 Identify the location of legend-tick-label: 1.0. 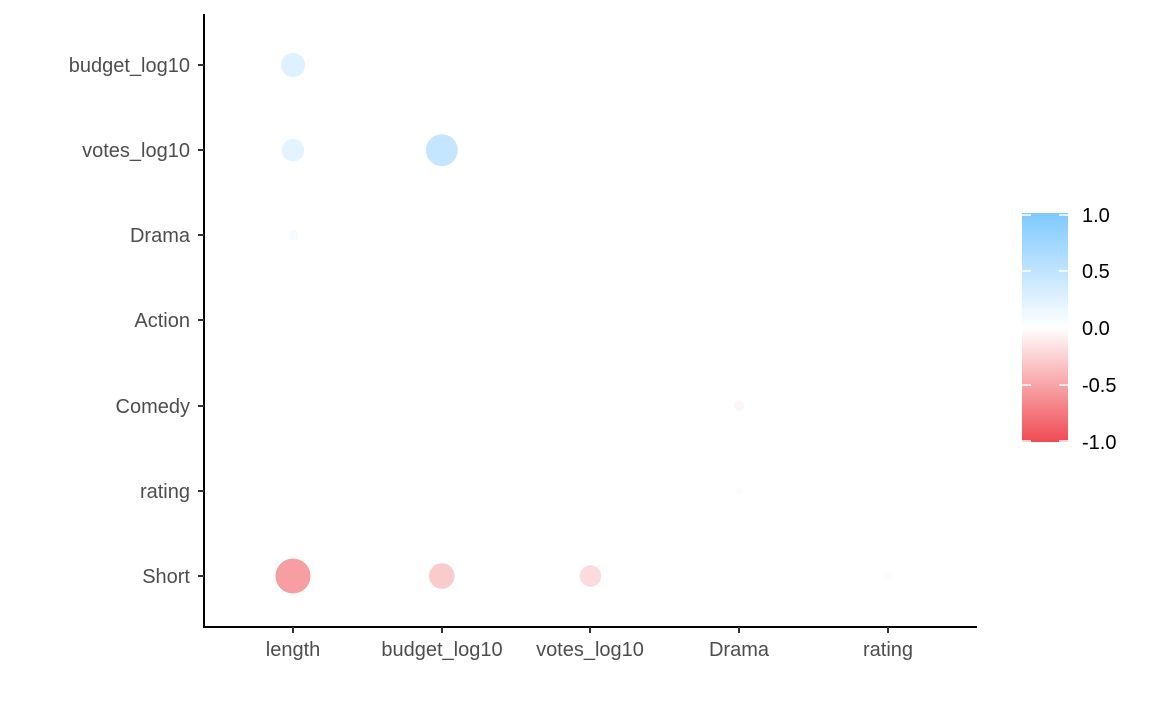
(1096, 216).